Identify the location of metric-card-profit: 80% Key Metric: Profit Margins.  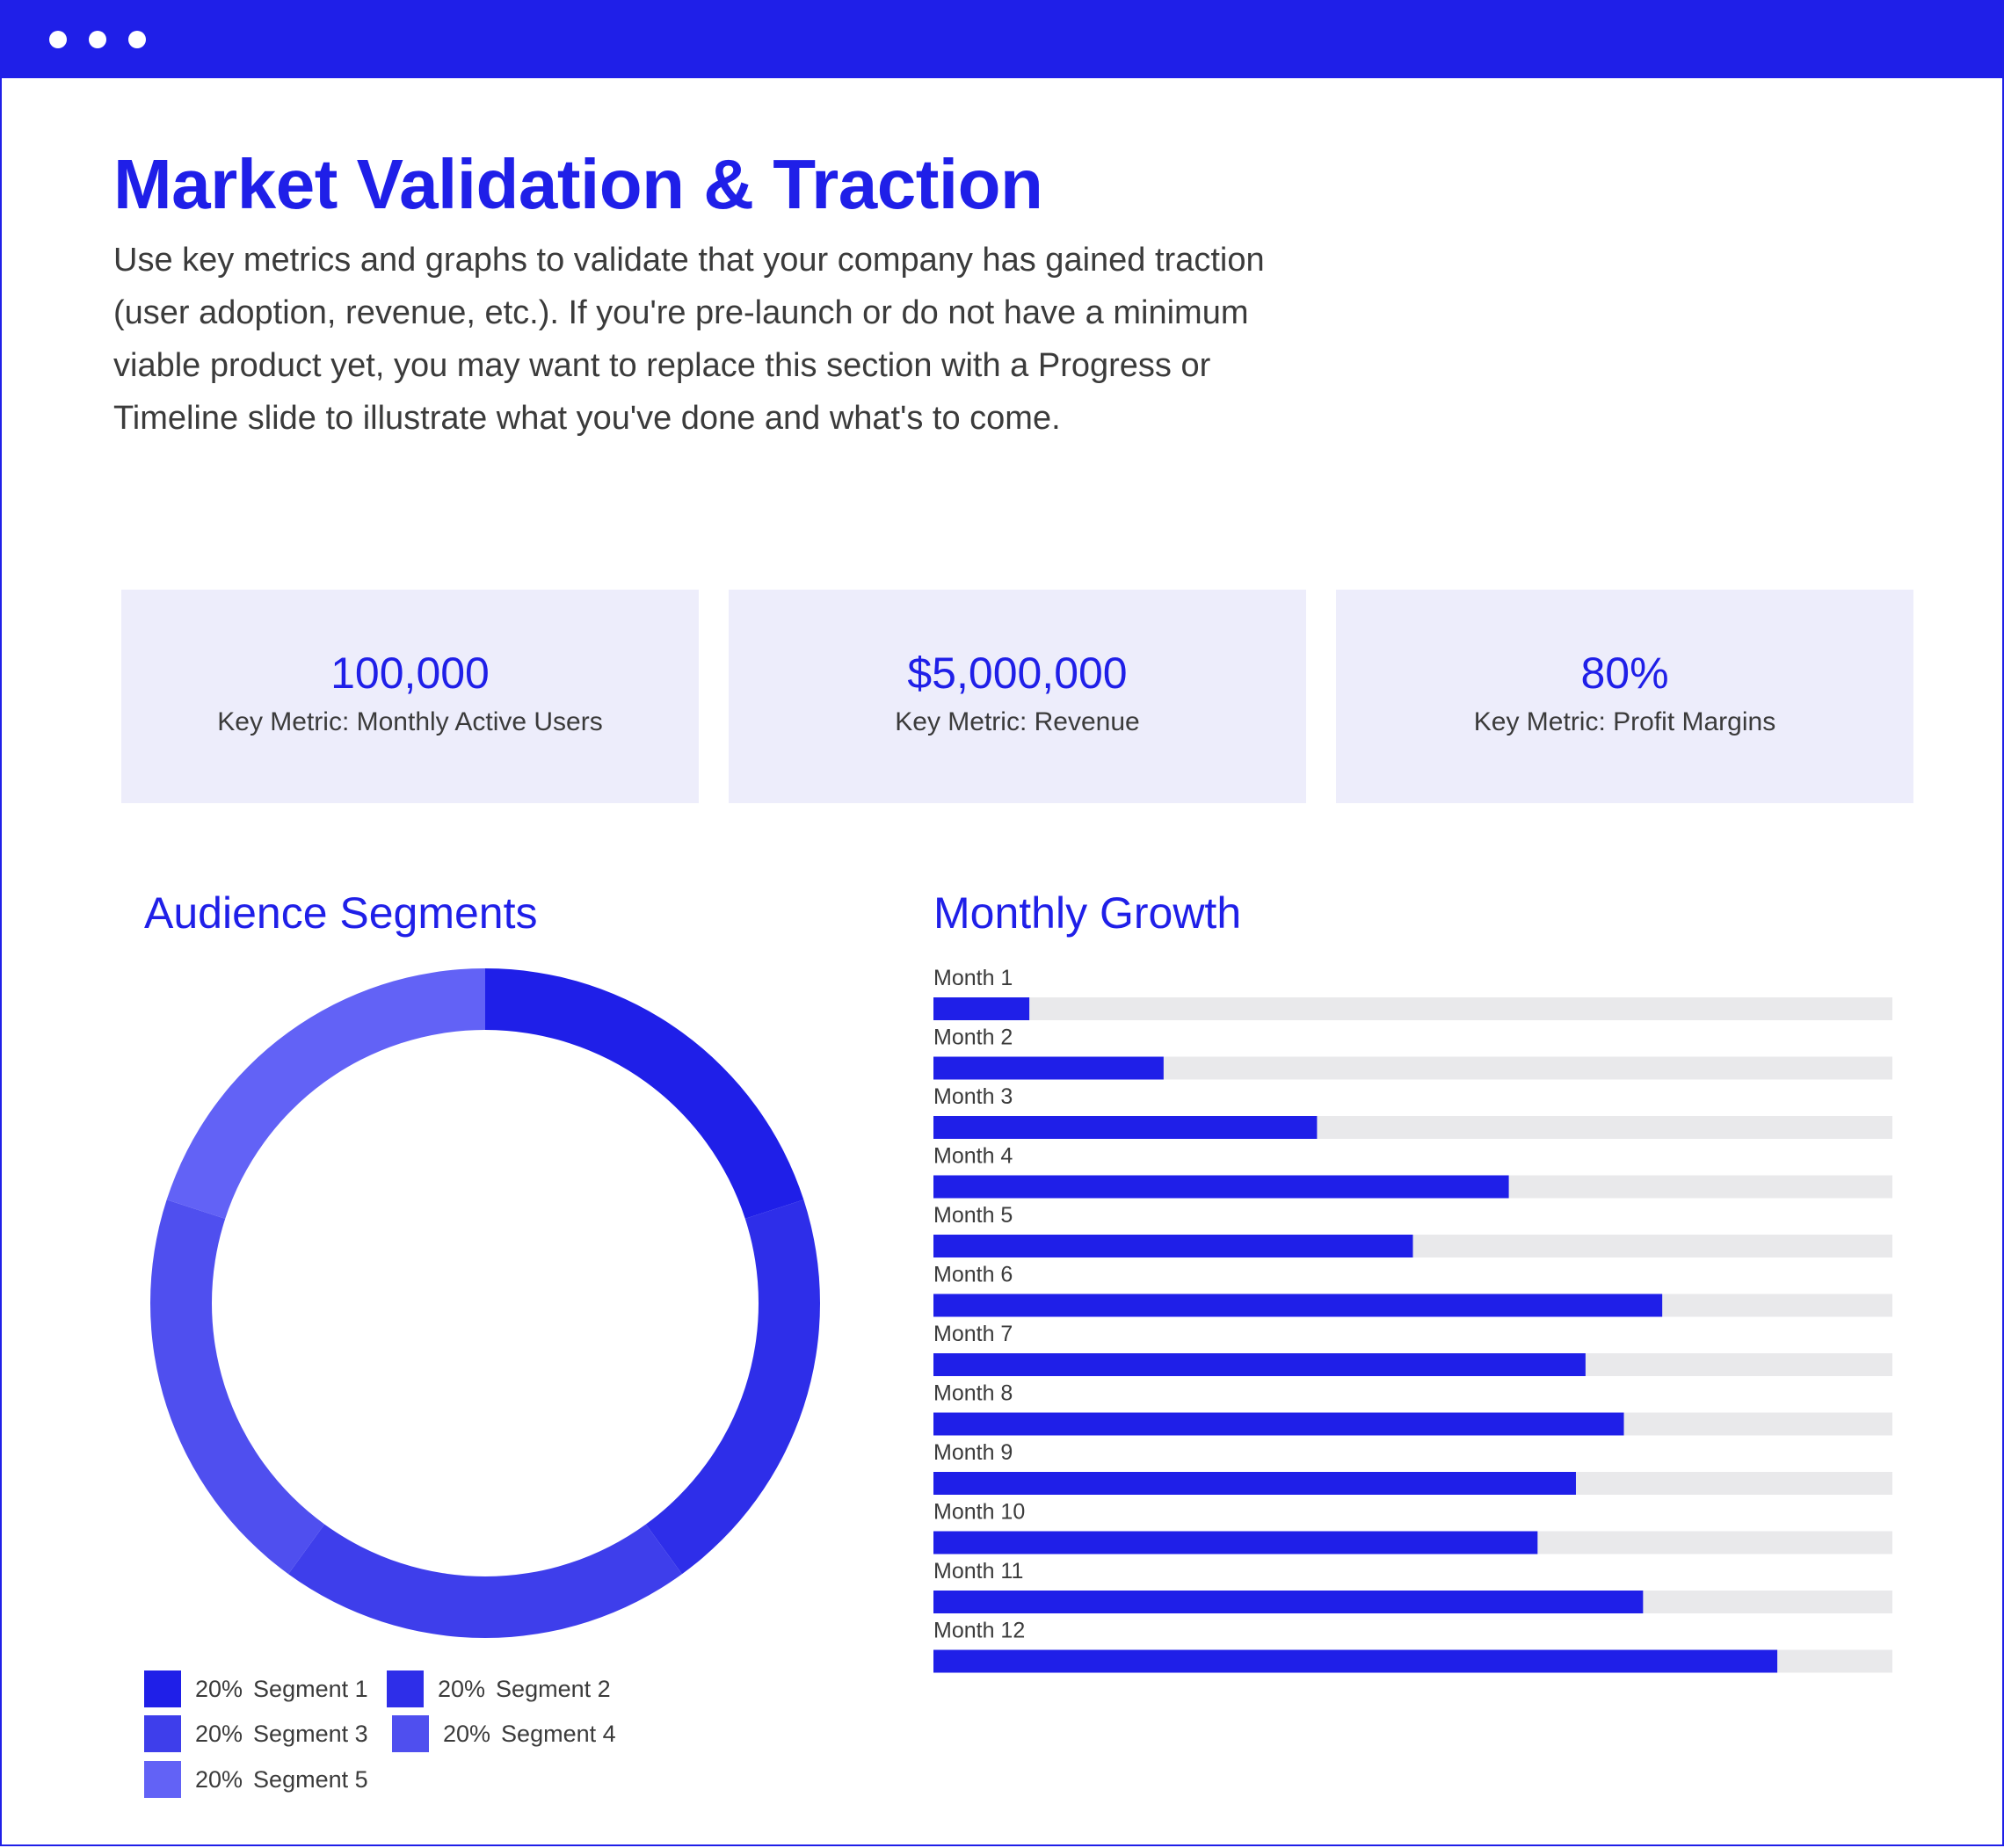
(1625, 696).